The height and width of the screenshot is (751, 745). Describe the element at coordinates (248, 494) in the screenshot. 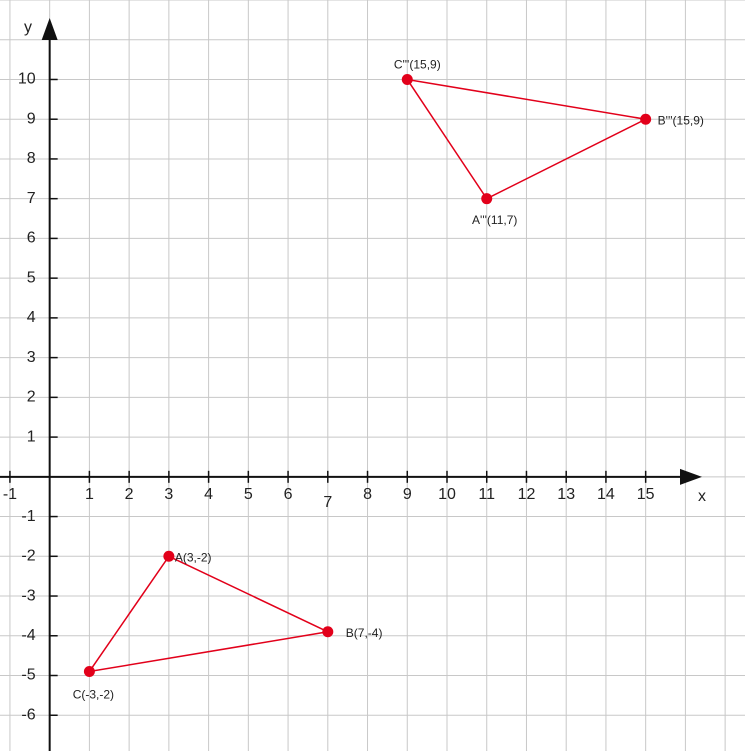

I see `x-tick-label: 5` at that location.